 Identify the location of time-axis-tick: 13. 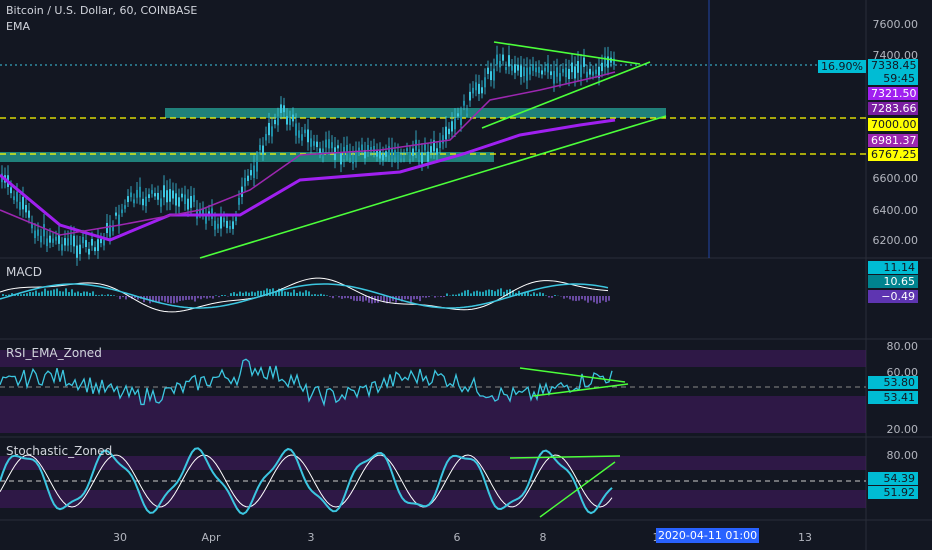
(805, 537).